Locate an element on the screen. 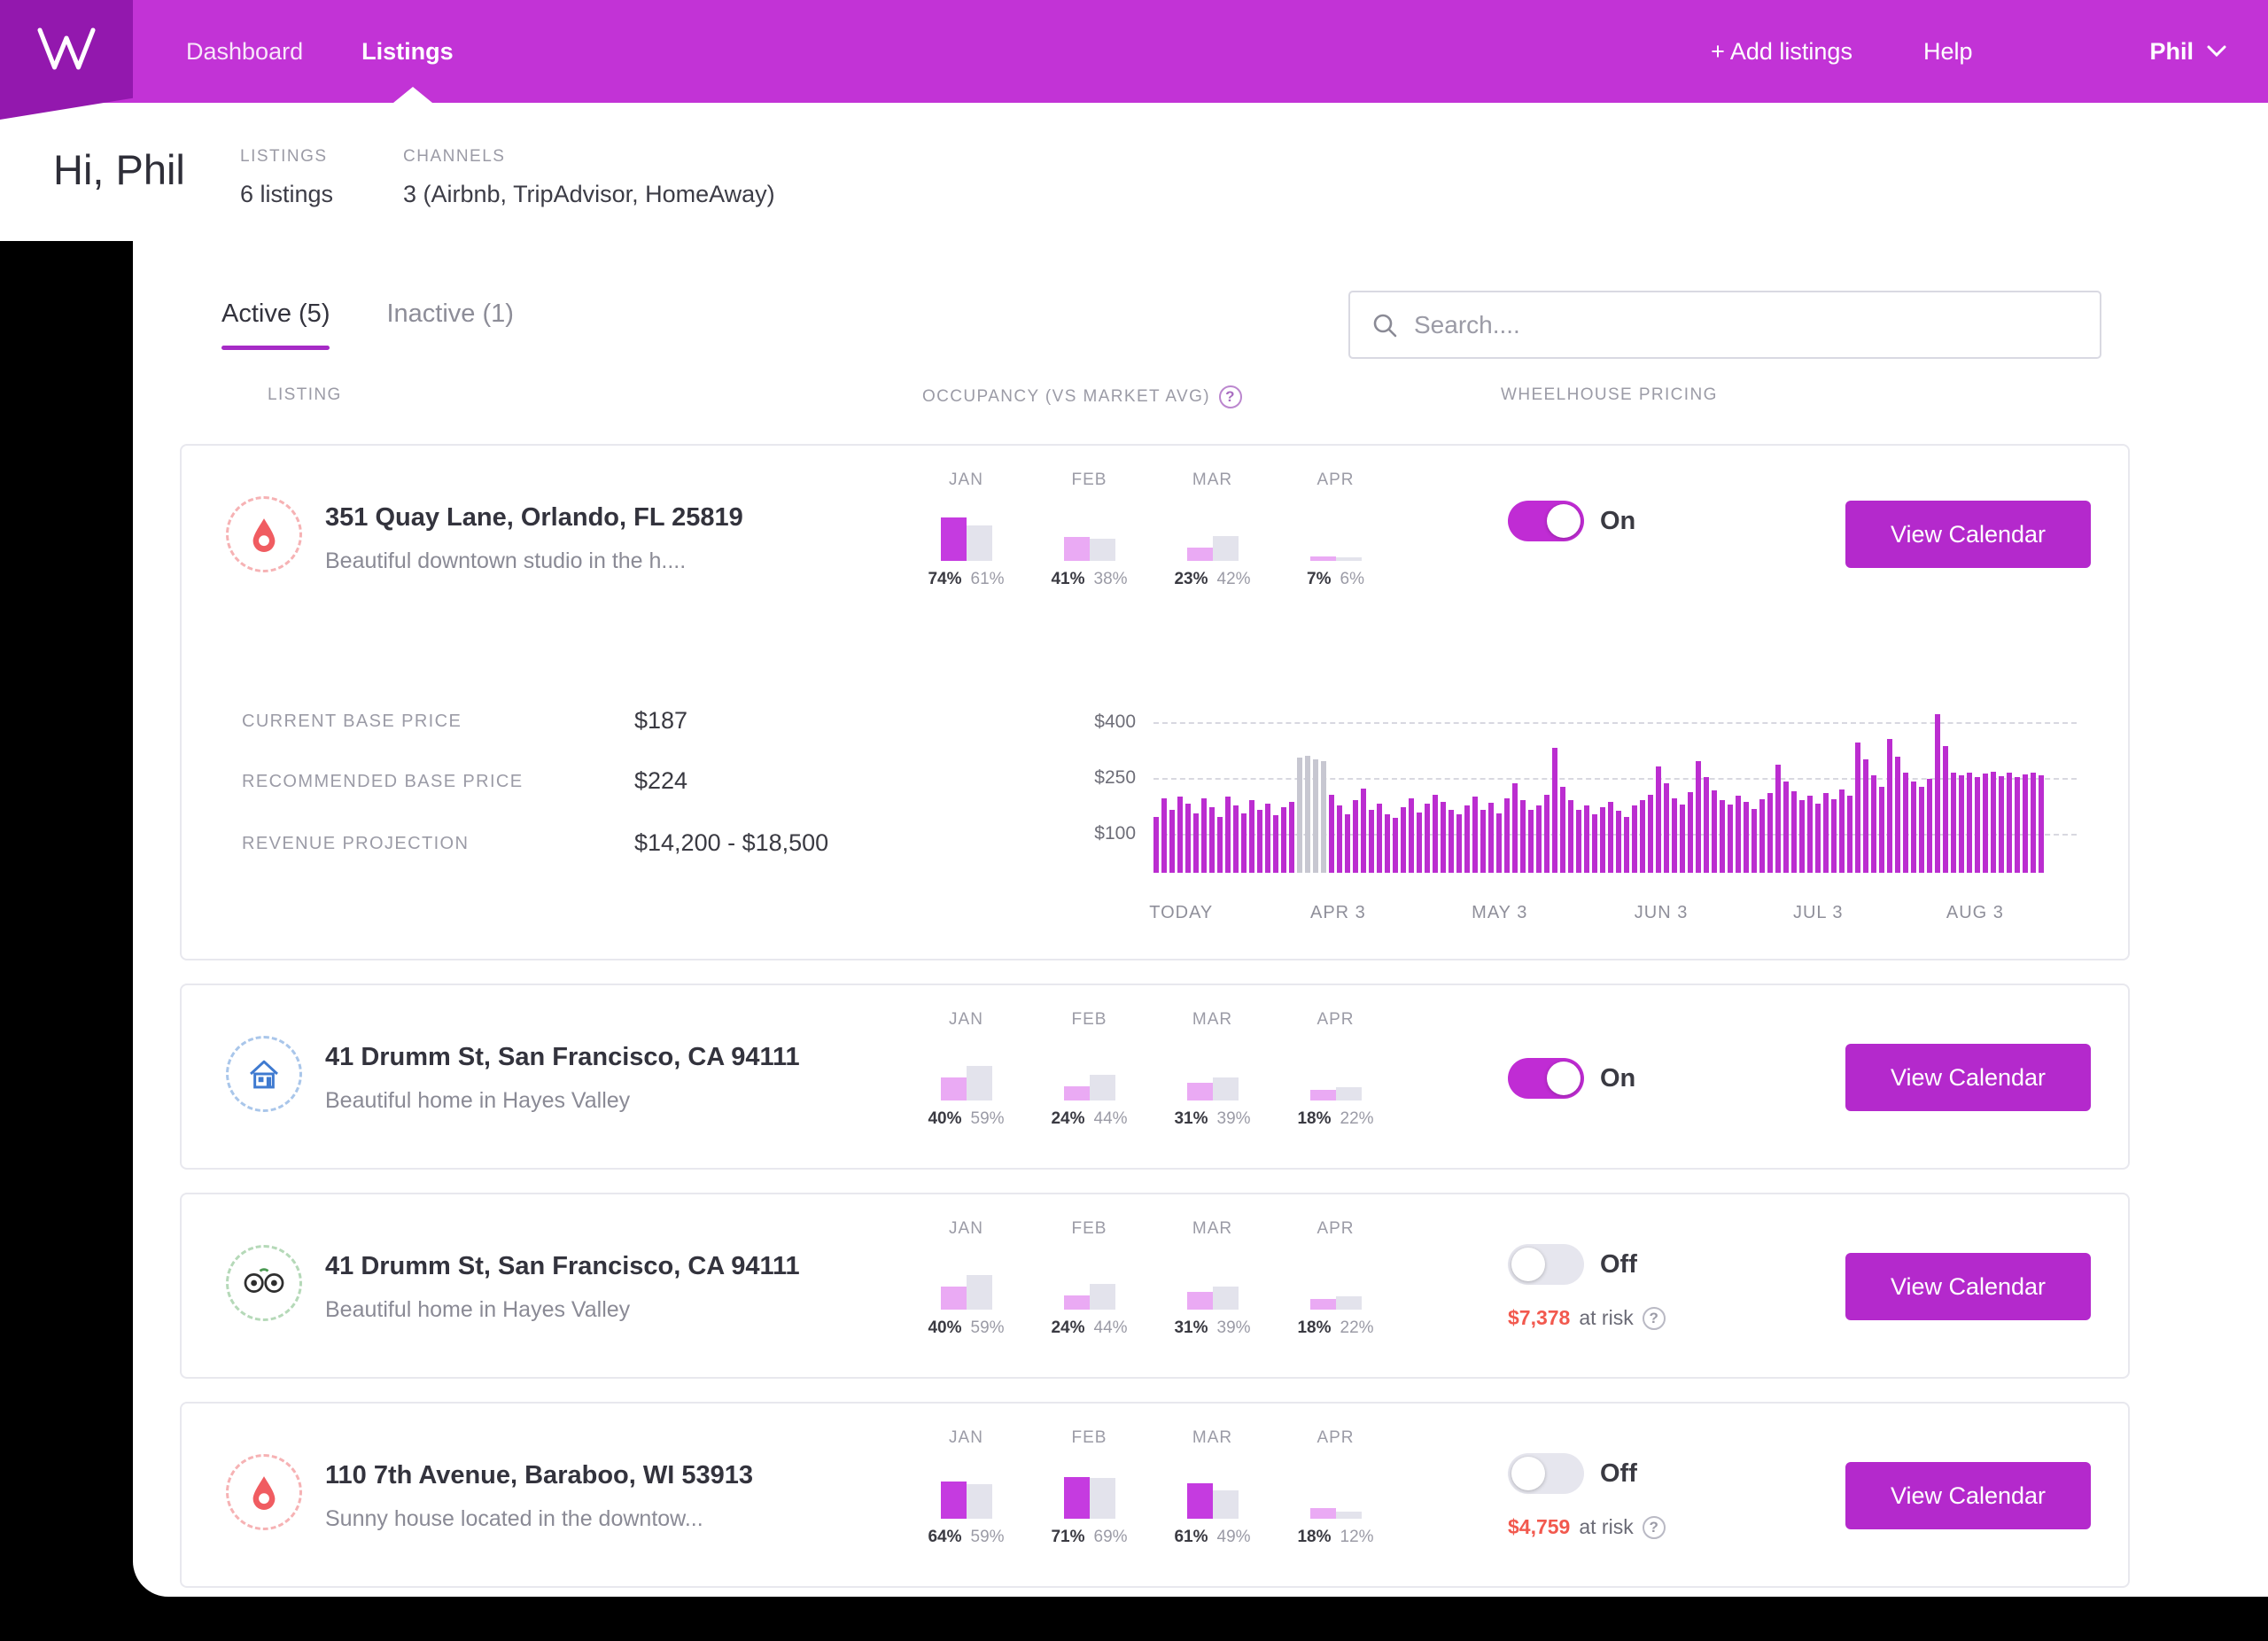 This screenshot has height=1641, width=2268. listing-occupancy-value: 7% is located at coordinates (1319, 579).